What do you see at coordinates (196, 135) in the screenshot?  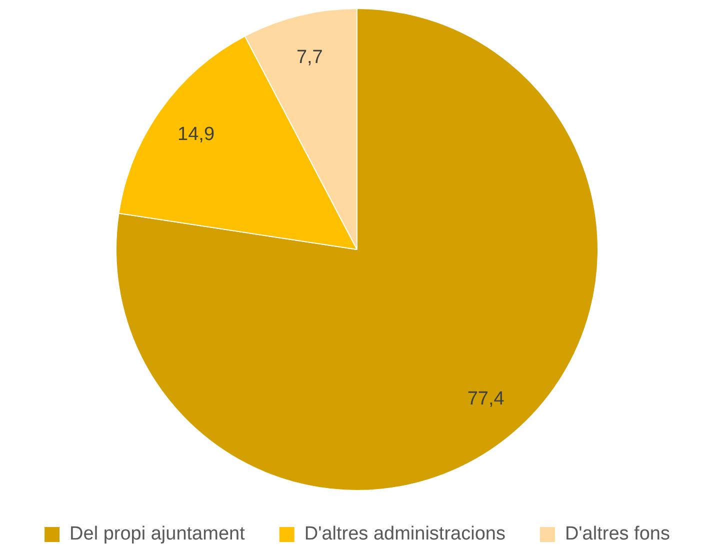 I see `data-label: 14,9` at bounding box center [196, 135].